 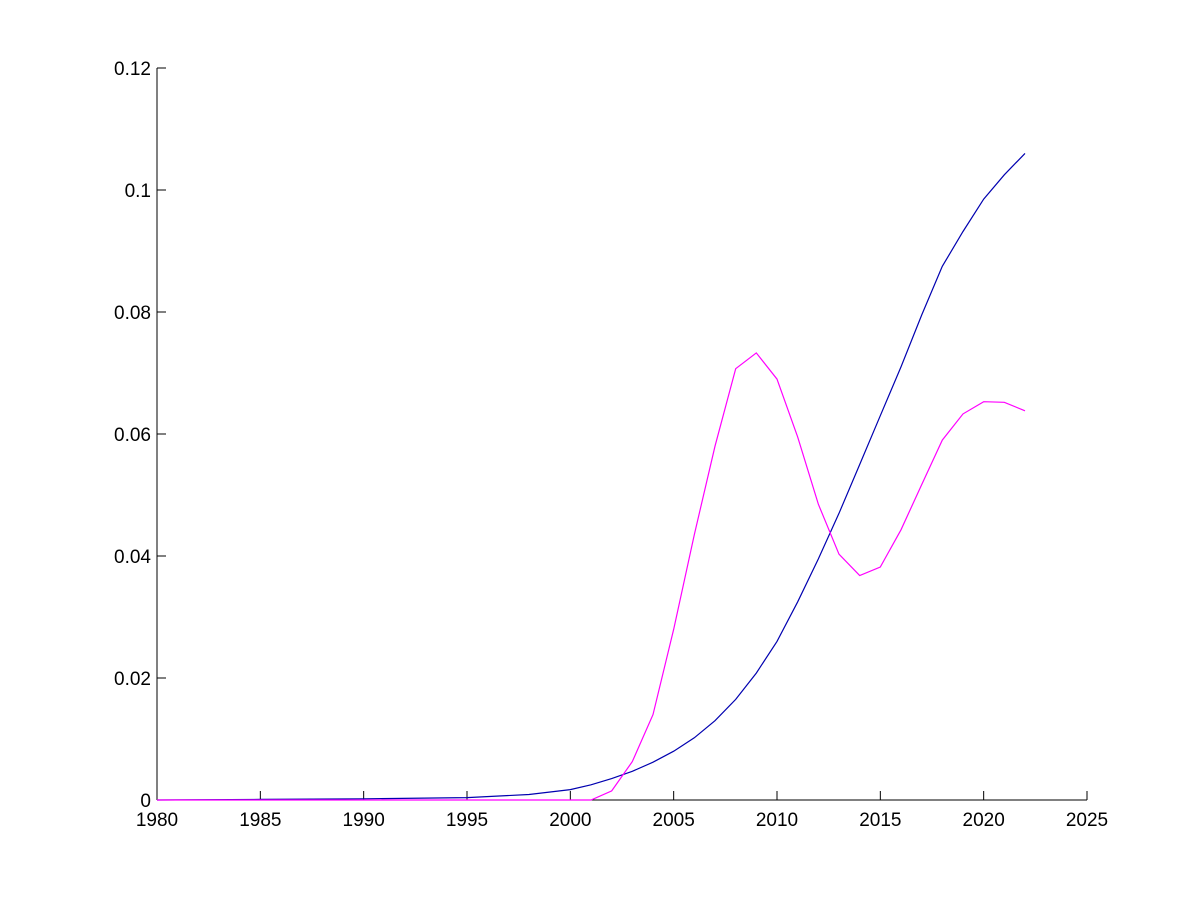 What do you see at coordinates (145, 801) in the screenshot?
I see `y-tick-label: 0` at bounding box center [145, 801].